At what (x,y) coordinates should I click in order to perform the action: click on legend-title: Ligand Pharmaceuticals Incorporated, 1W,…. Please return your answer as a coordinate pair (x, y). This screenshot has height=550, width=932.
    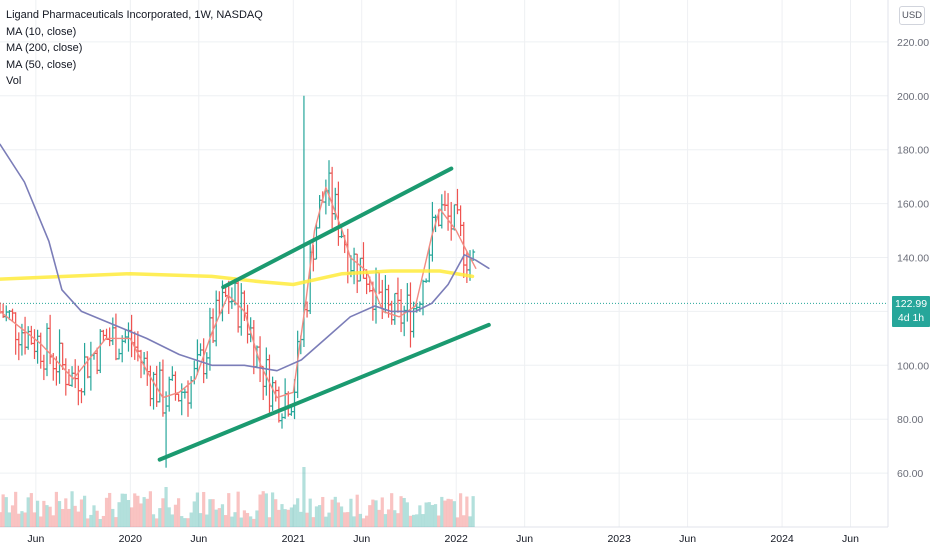
    Looking at the image, I should click on (134, 15).